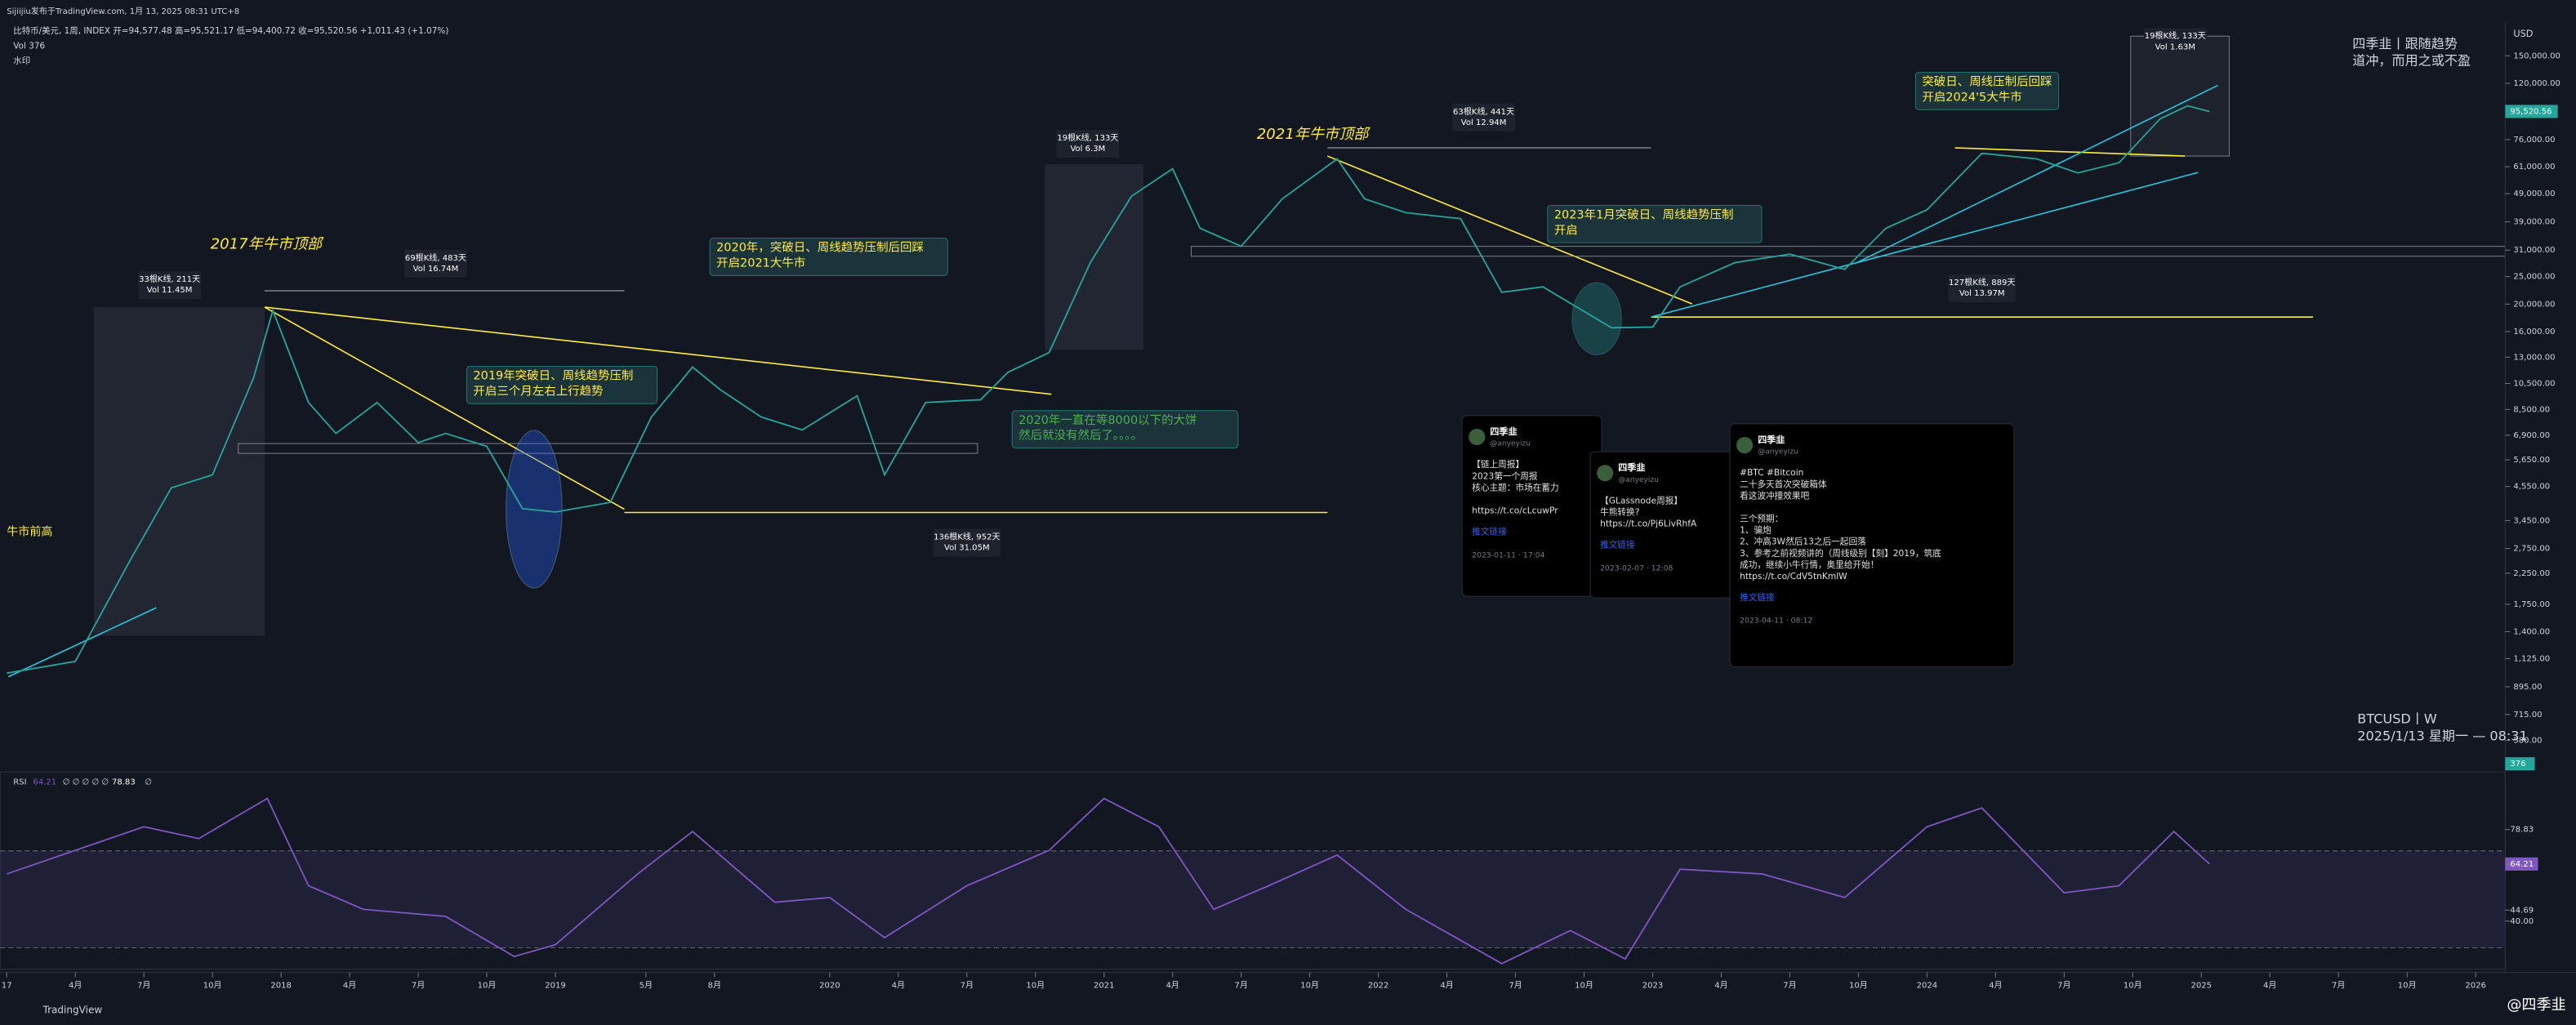 The image size is (2576, 1025). Describe the element at coordinates (124, 783) in the screenshot. I see `rsi-max: 78.83` at that location.